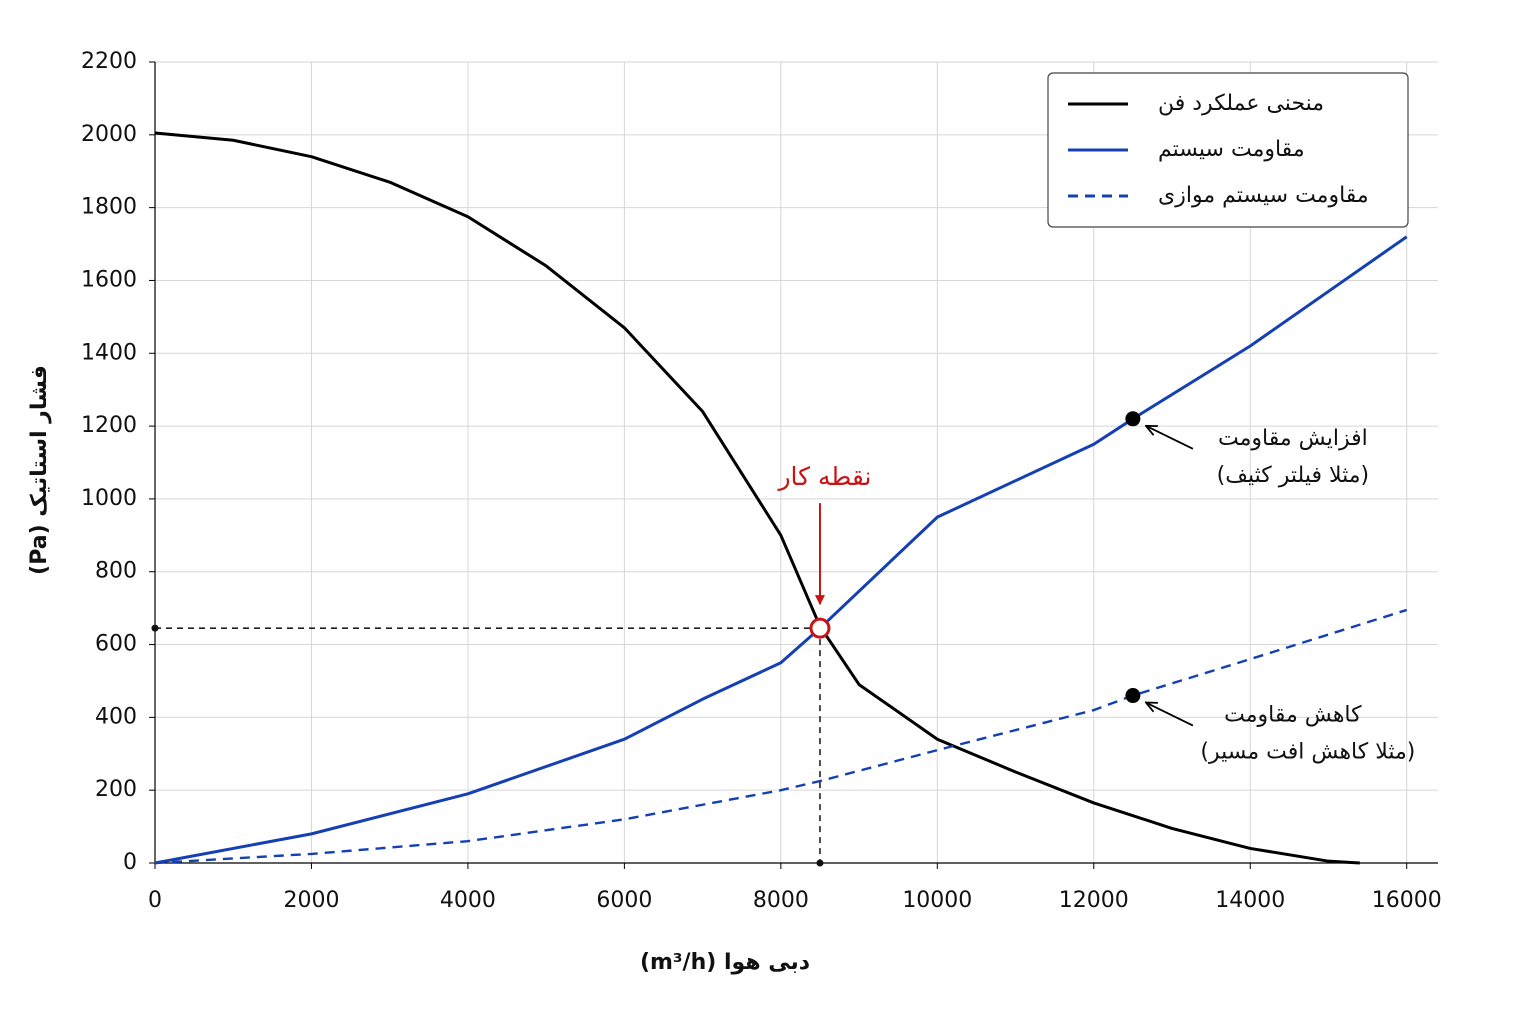 The width and height of the screenshot is (1536, 1028). I want to click on x-tick-label: 10000, so click(937, 900).